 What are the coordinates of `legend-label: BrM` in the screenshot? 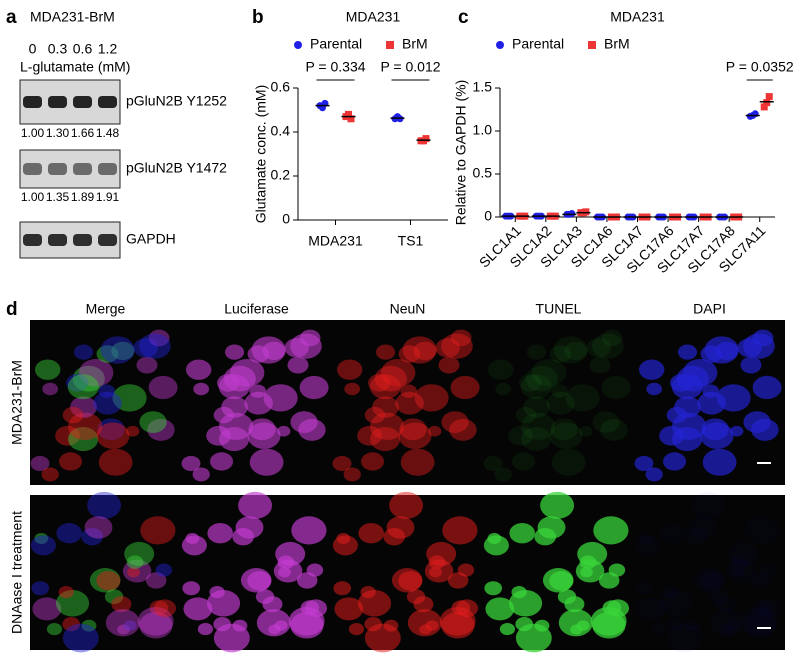 It's located at (617, 44).